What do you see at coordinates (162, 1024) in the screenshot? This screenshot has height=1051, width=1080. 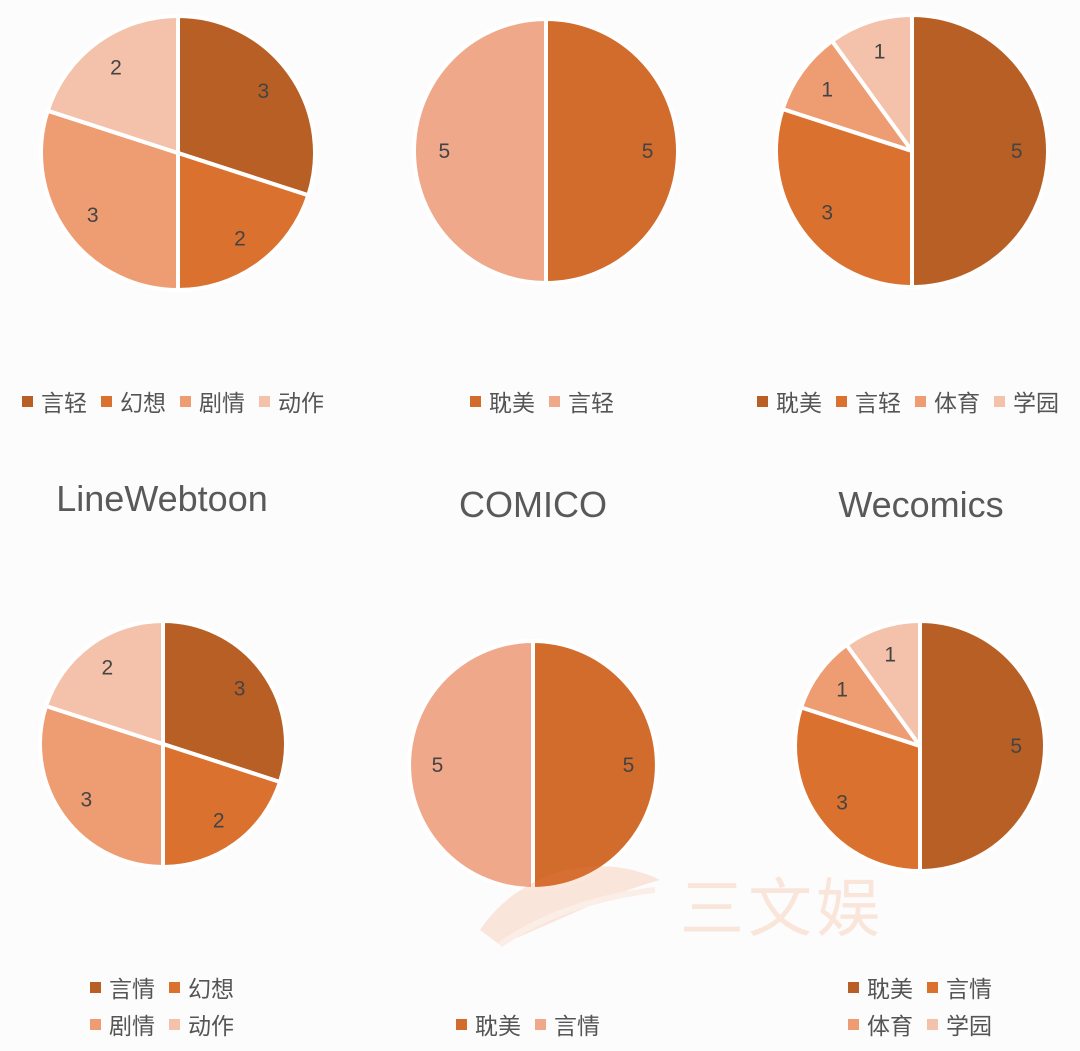 I see `legend-linewebtoon-bottom-line2: 剧情 动作` at bounding box center [162, 1024].